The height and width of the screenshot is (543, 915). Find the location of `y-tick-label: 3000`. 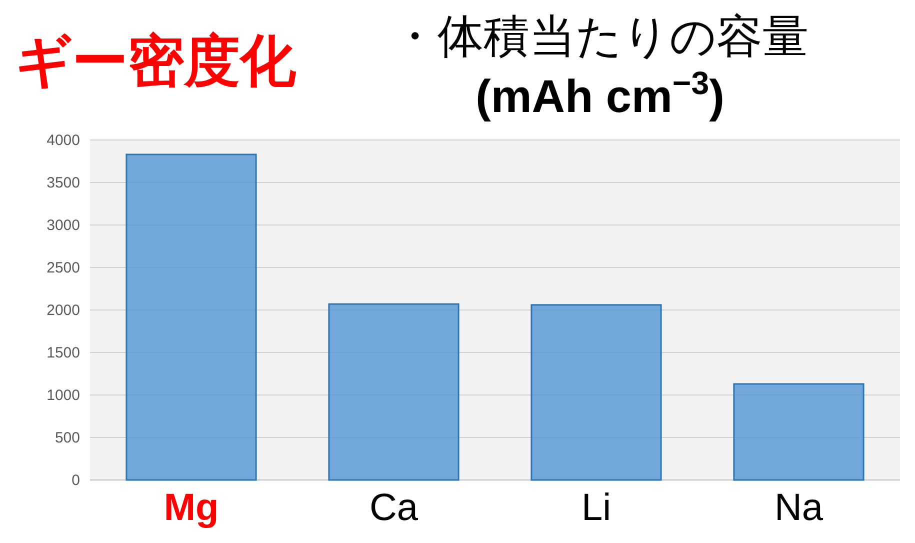

y-tick-label: 3000 is located at coordinates (63, 225).